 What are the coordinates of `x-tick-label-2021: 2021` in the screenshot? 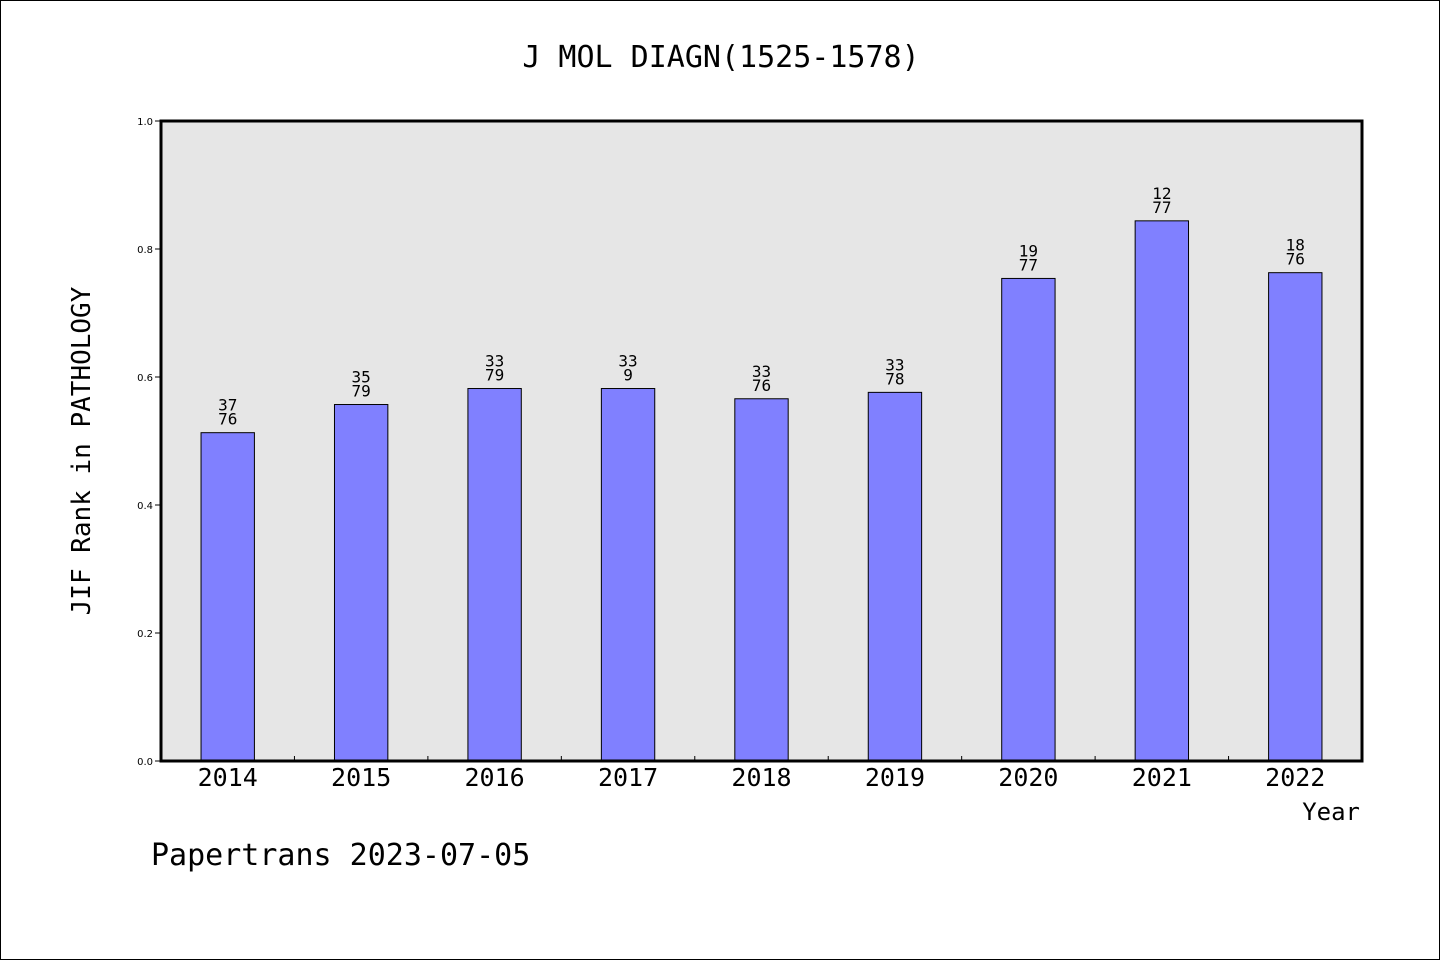 It's located at (1162, 777).